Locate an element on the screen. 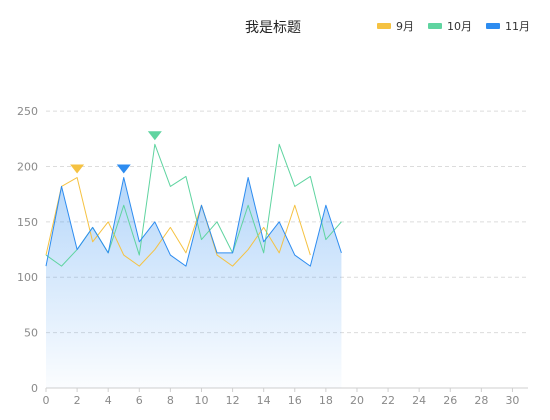 This screenshot has width=550, height=420. chart-title: 我是标题 is located at coordinates (273, 28).